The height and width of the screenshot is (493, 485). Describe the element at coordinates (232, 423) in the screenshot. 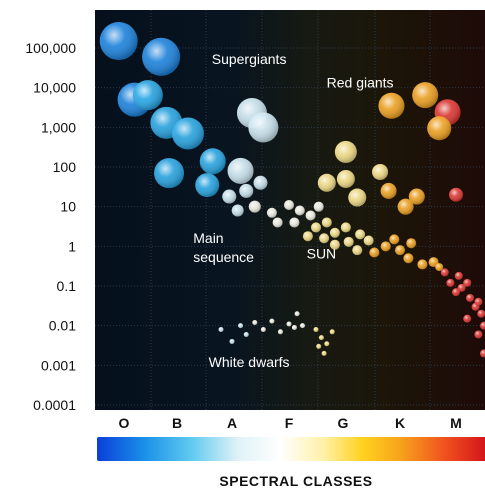

I see `x-tick-label-a: A` at that location.